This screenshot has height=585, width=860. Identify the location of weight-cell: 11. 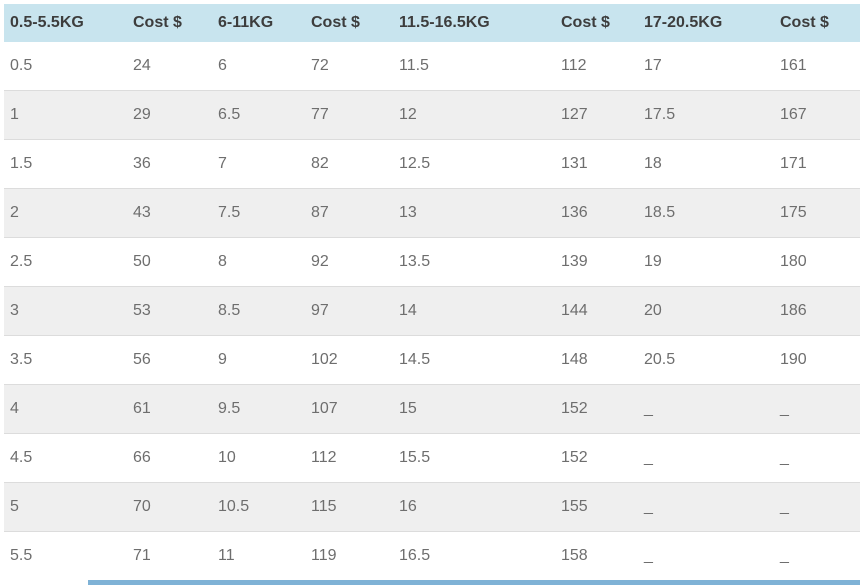
(258, 555).